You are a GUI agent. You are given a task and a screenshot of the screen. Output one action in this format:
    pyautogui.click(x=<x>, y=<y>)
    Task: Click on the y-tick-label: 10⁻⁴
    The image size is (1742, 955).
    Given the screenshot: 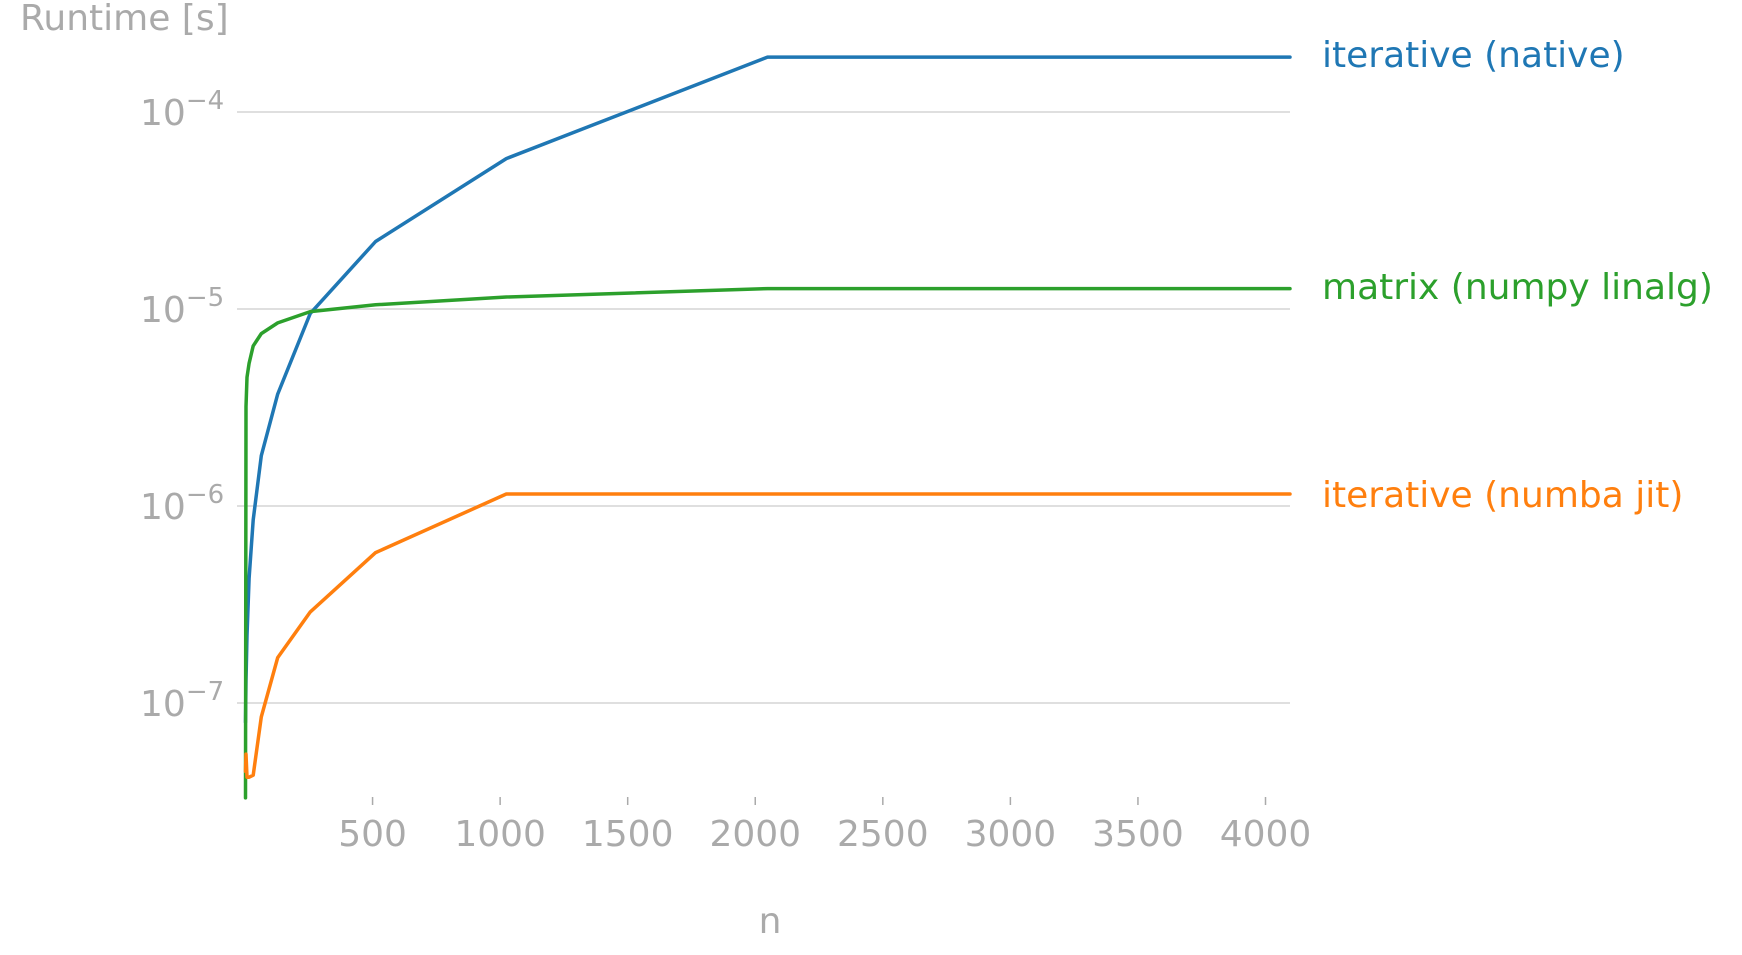 What is the action you would take?
    pyautogui.click(x=182, y=110)
    